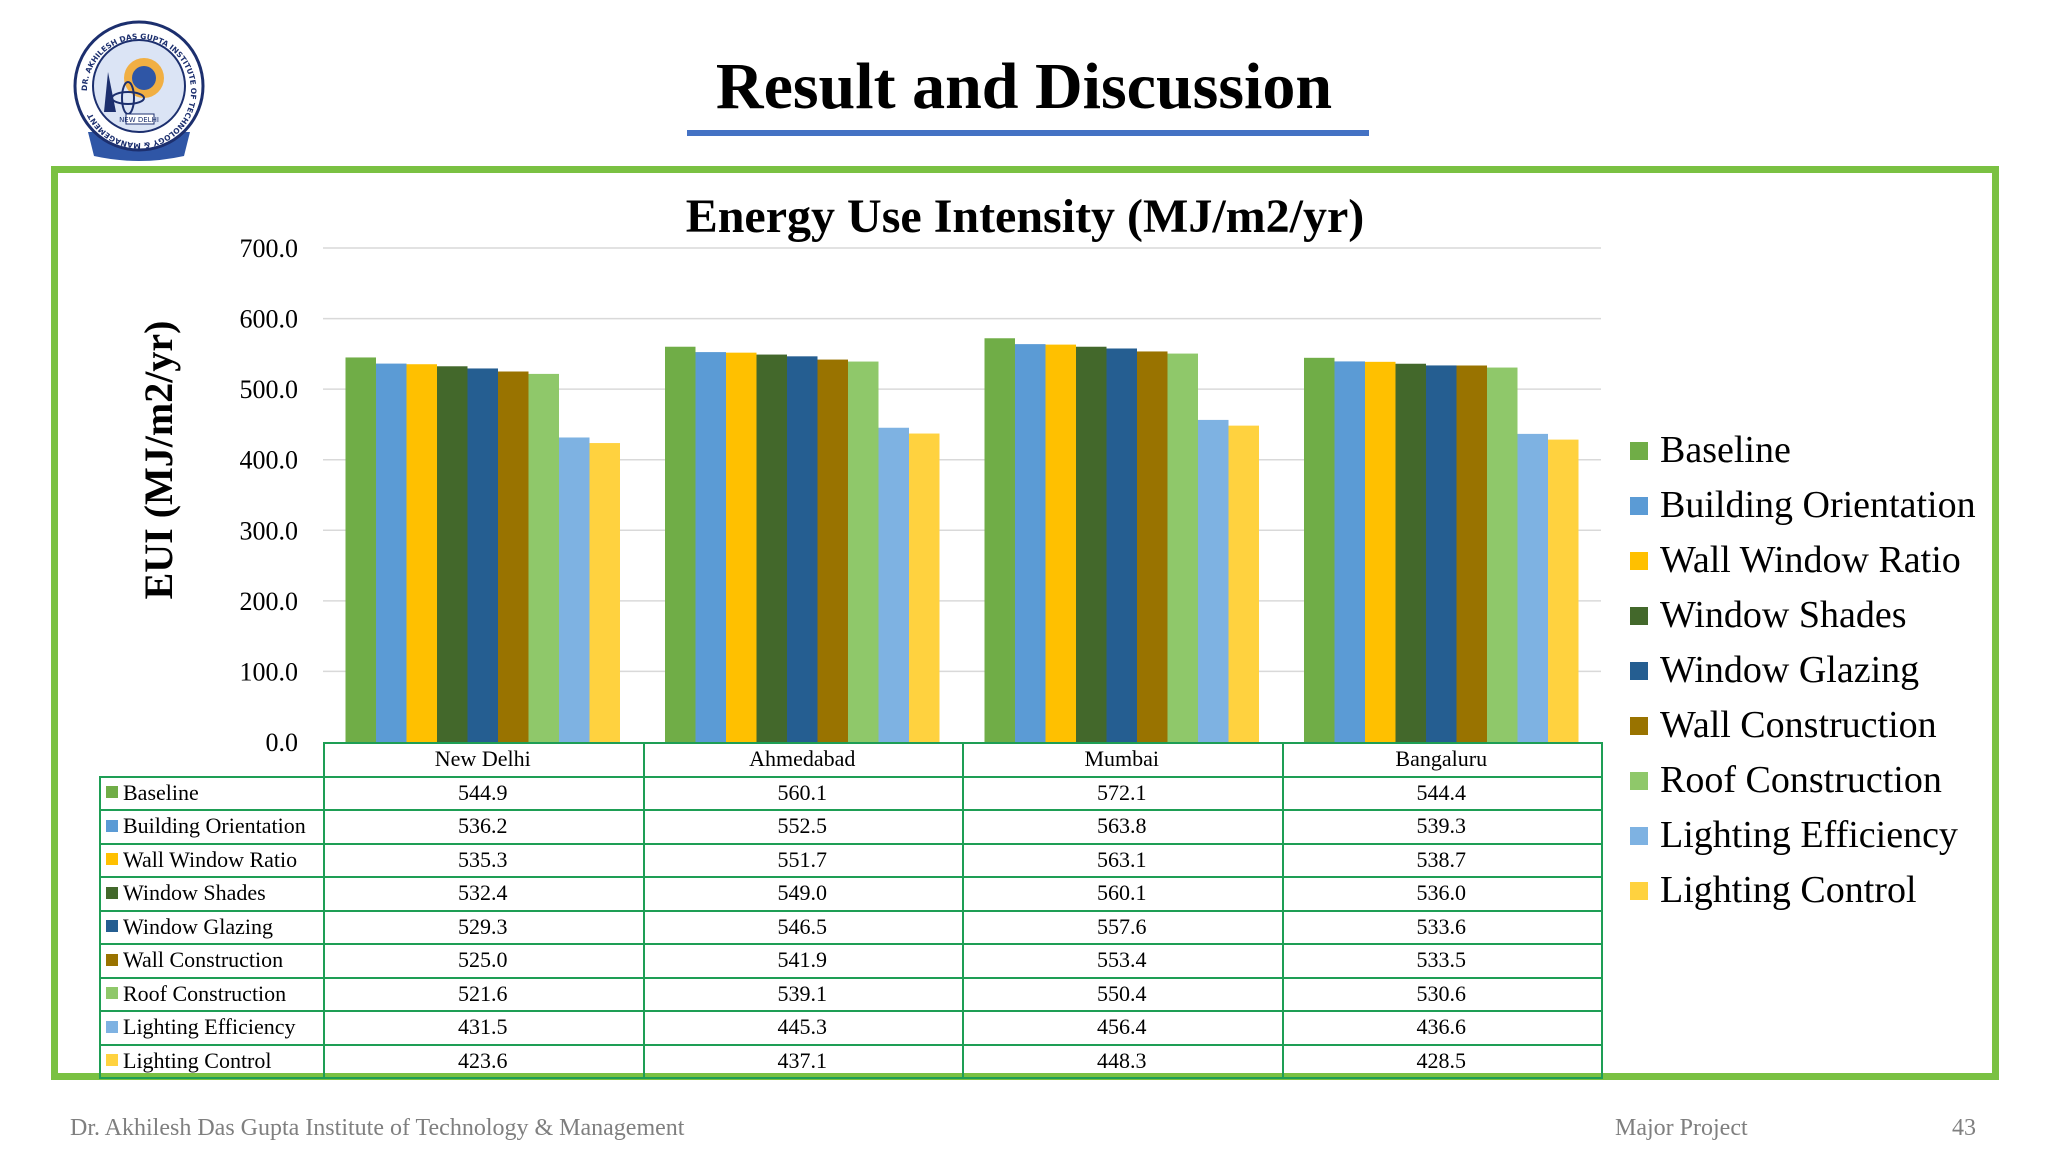 The height and width of the screenshot is (1152, 2048). Describe the element at coordinates (1818, 505) in the screenshot. I see `legend-label: Building Orientation` at that location.